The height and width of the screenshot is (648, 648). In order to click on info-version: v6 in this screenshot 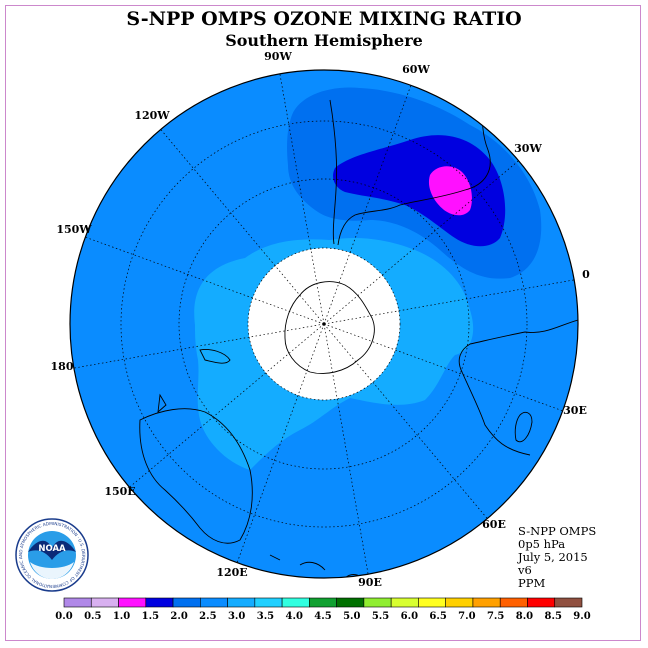, I will do `click(525, 570)`.